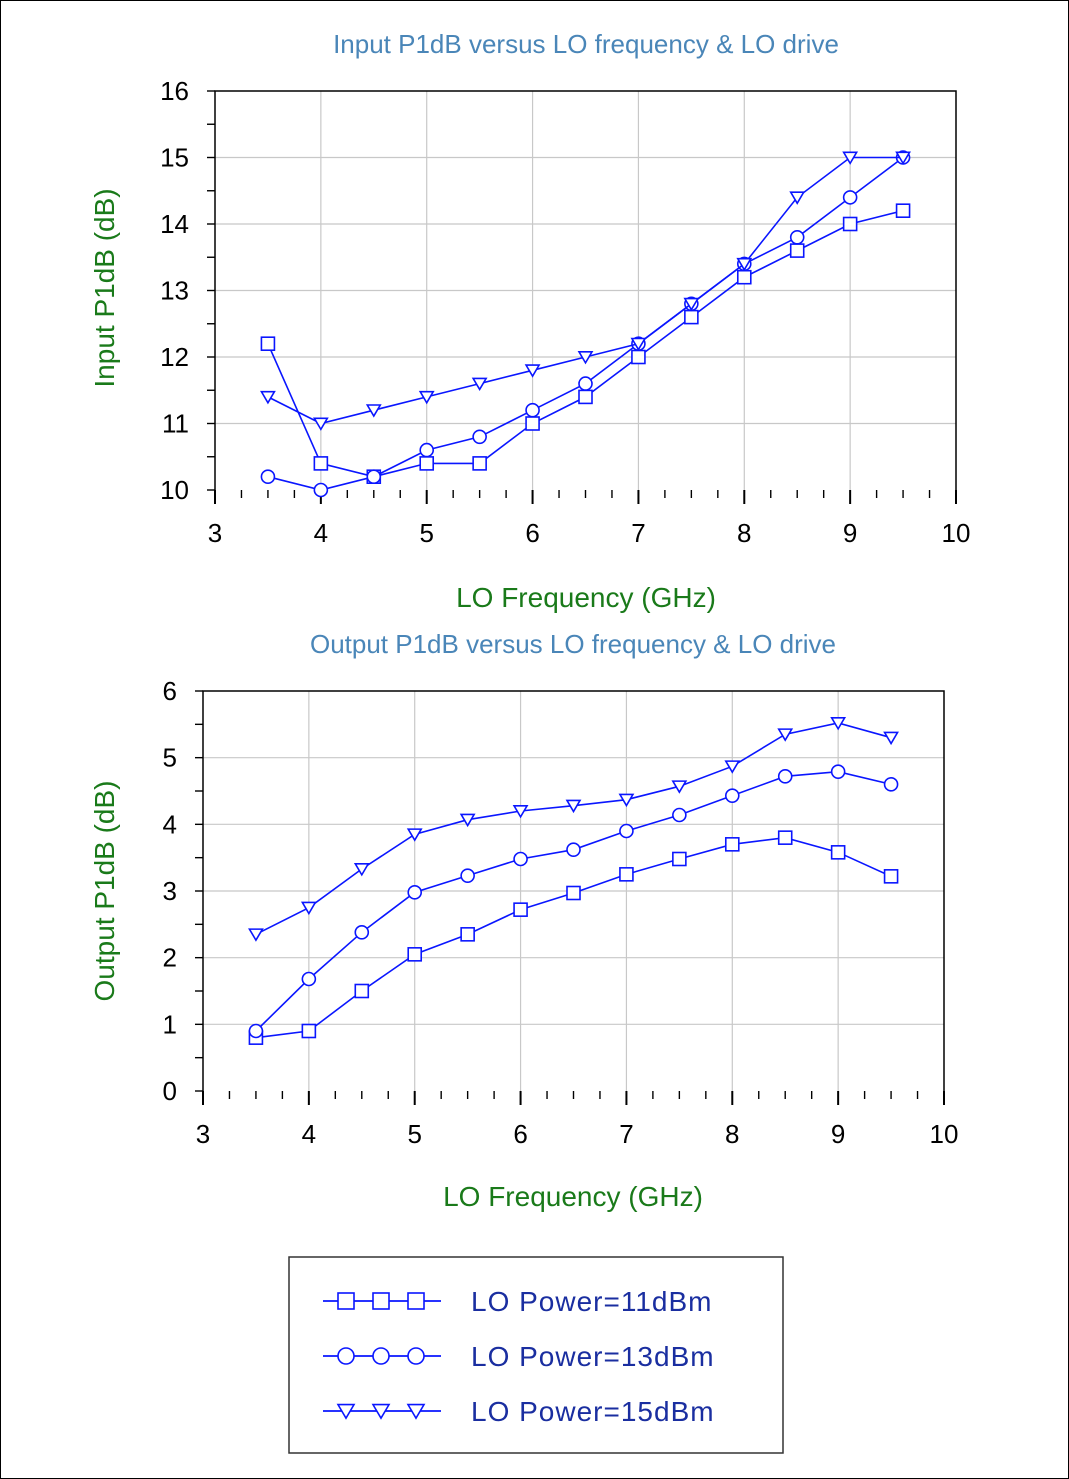 This screenshot has height=1479, width=1069. What do you see at coordinates (170, 758) in the screenshot?
I see `y-tick-label: 5` at bounding box center [170, 758].